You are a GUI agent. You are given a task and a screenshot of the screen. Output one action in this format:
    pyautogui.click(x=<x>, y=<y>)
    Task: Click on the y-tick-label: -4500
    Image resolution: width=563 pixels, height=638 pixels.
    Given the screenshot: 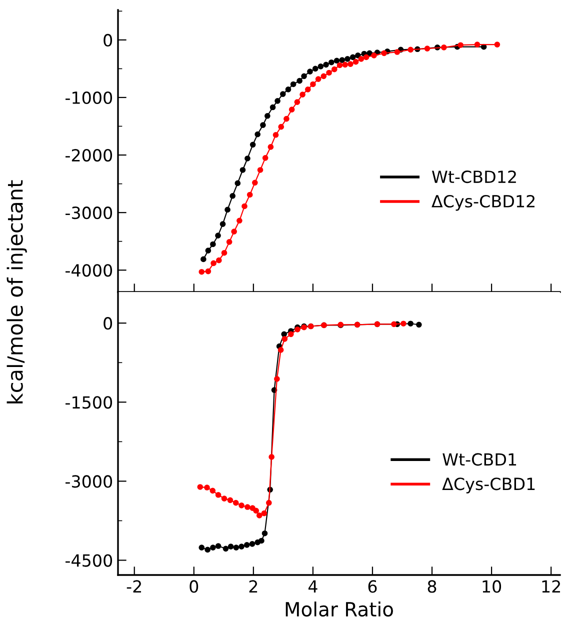 What is the action you would take?
    pyautogui.click(x=89, y=560)
    